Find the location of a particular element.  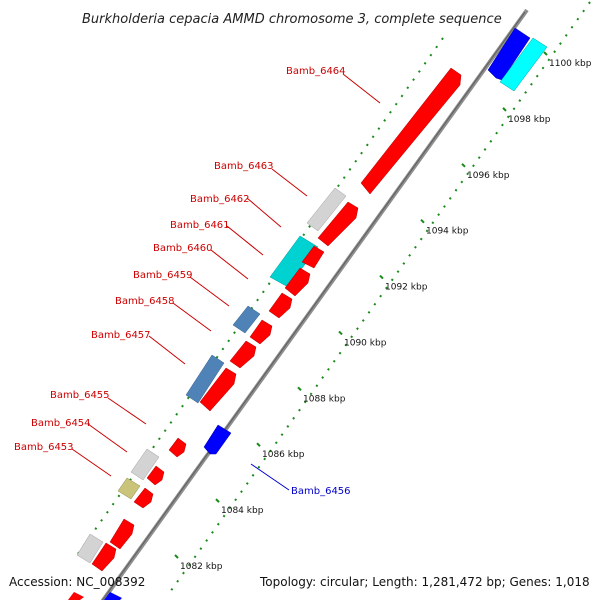

gene-label: Bamb_6461 is located at coordinates (200, 225).